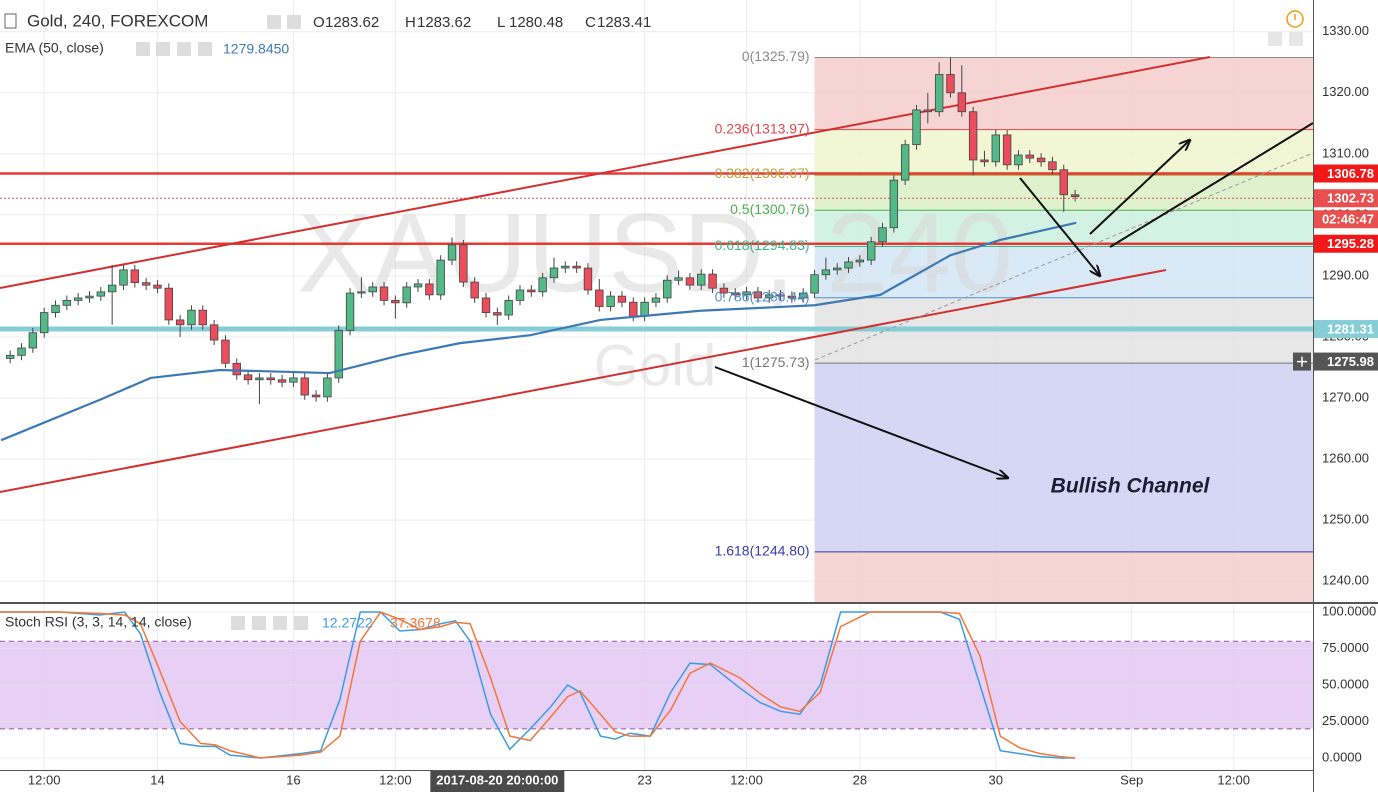 The image size is (1378, 792). What do you see at coordinates (256, 49) in the screenshot?
I see `indicator-value: 1279.8450` at bounding box center [256, 49].